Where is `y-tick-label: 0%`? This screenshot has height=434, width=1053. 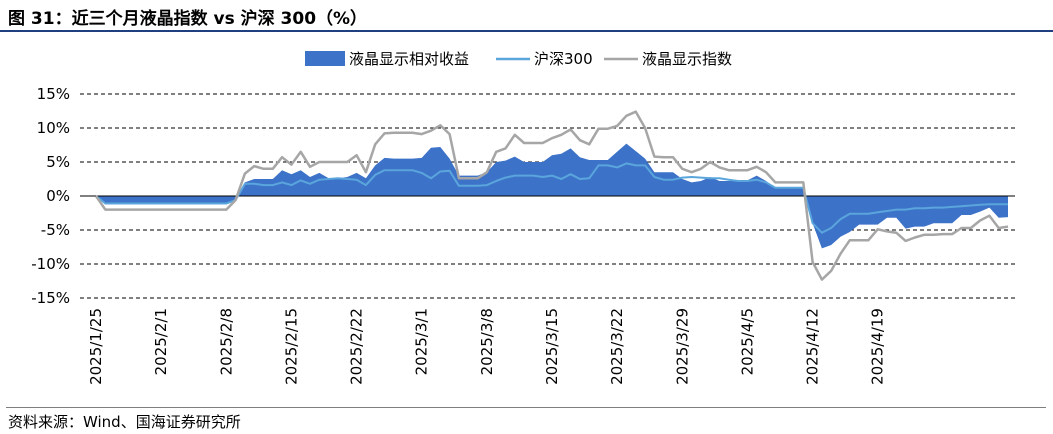 y-tick-label: 0% is located at coordinates (58, 196).